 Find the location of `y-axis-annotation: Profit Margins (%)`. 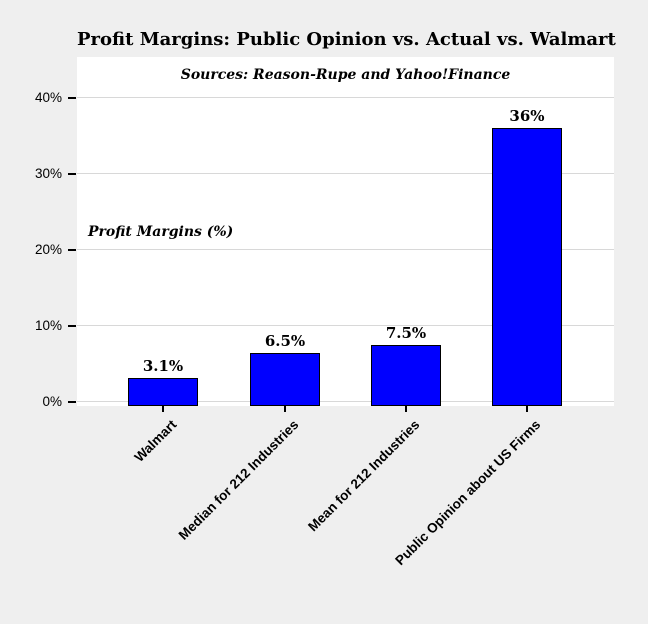

y-axis-annotation: Profit Margins (%) is located at coordinates (161, 232).